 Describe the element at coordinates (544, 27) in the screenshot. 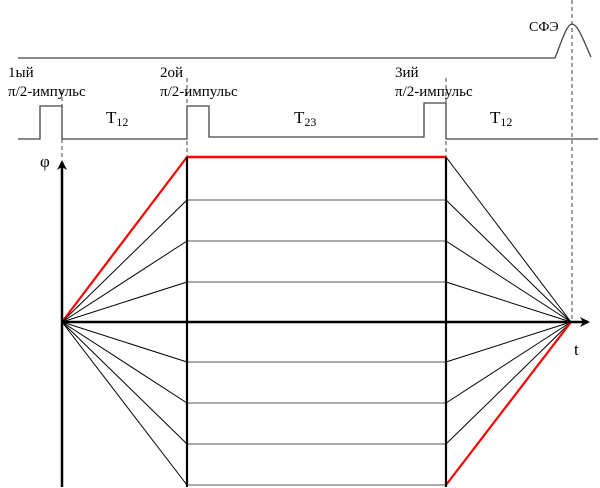

I see `echo-label: СФЭ` at that location.